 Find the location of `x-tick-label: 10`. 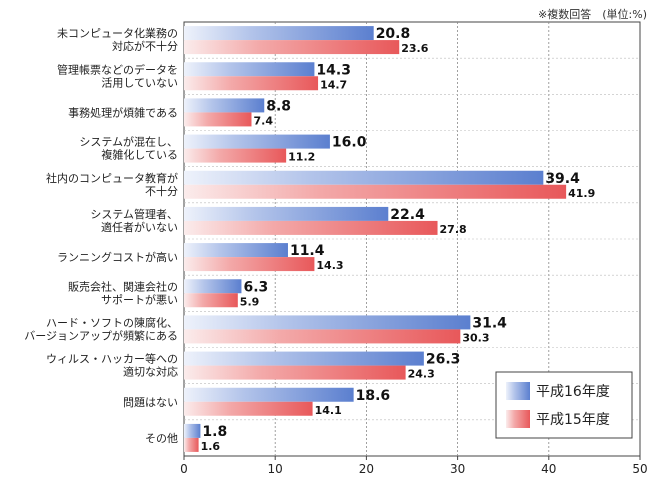

x-tick-label: 10 is located at coordinates (275, 469).